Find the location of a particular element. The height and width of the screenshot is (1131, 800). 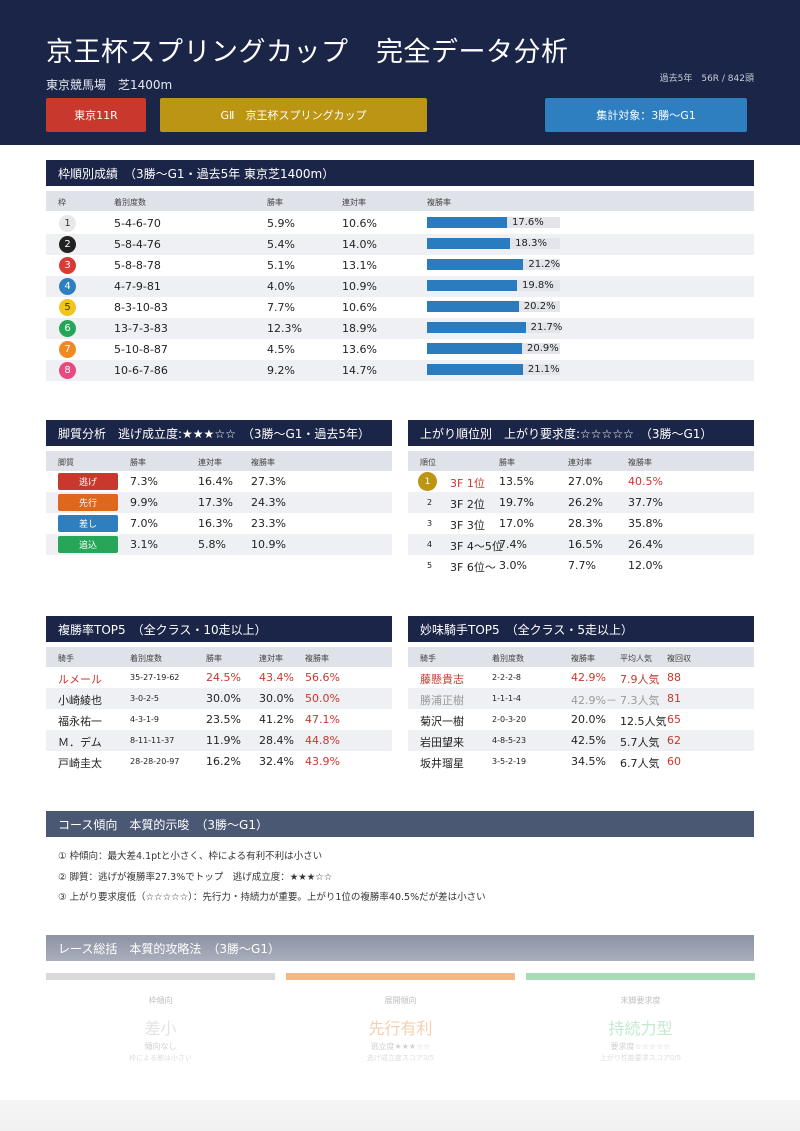

card-note: 上がり性能要求スコア0/5 is located at coordinates (640, 1058).